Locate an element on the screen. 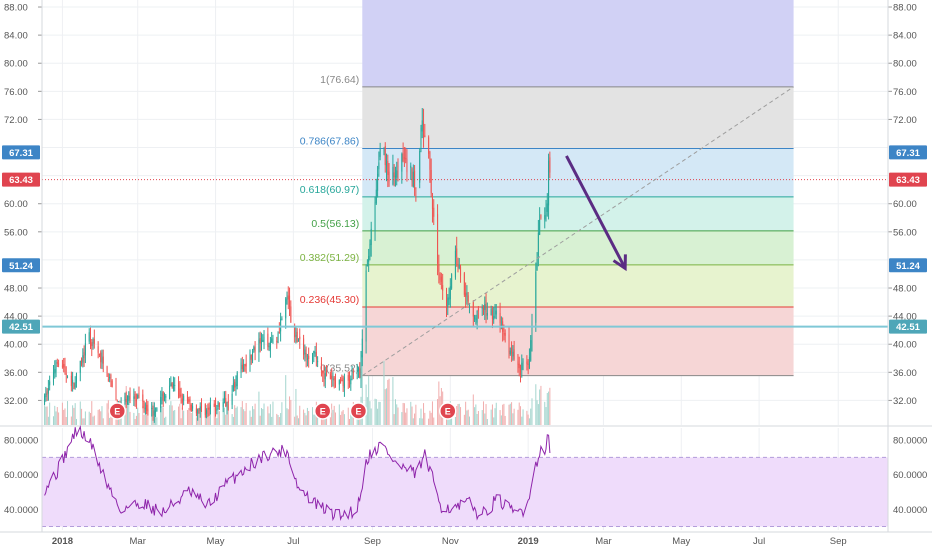  right-price-tag-label: 42.51 is located at coordinates (908, 327).